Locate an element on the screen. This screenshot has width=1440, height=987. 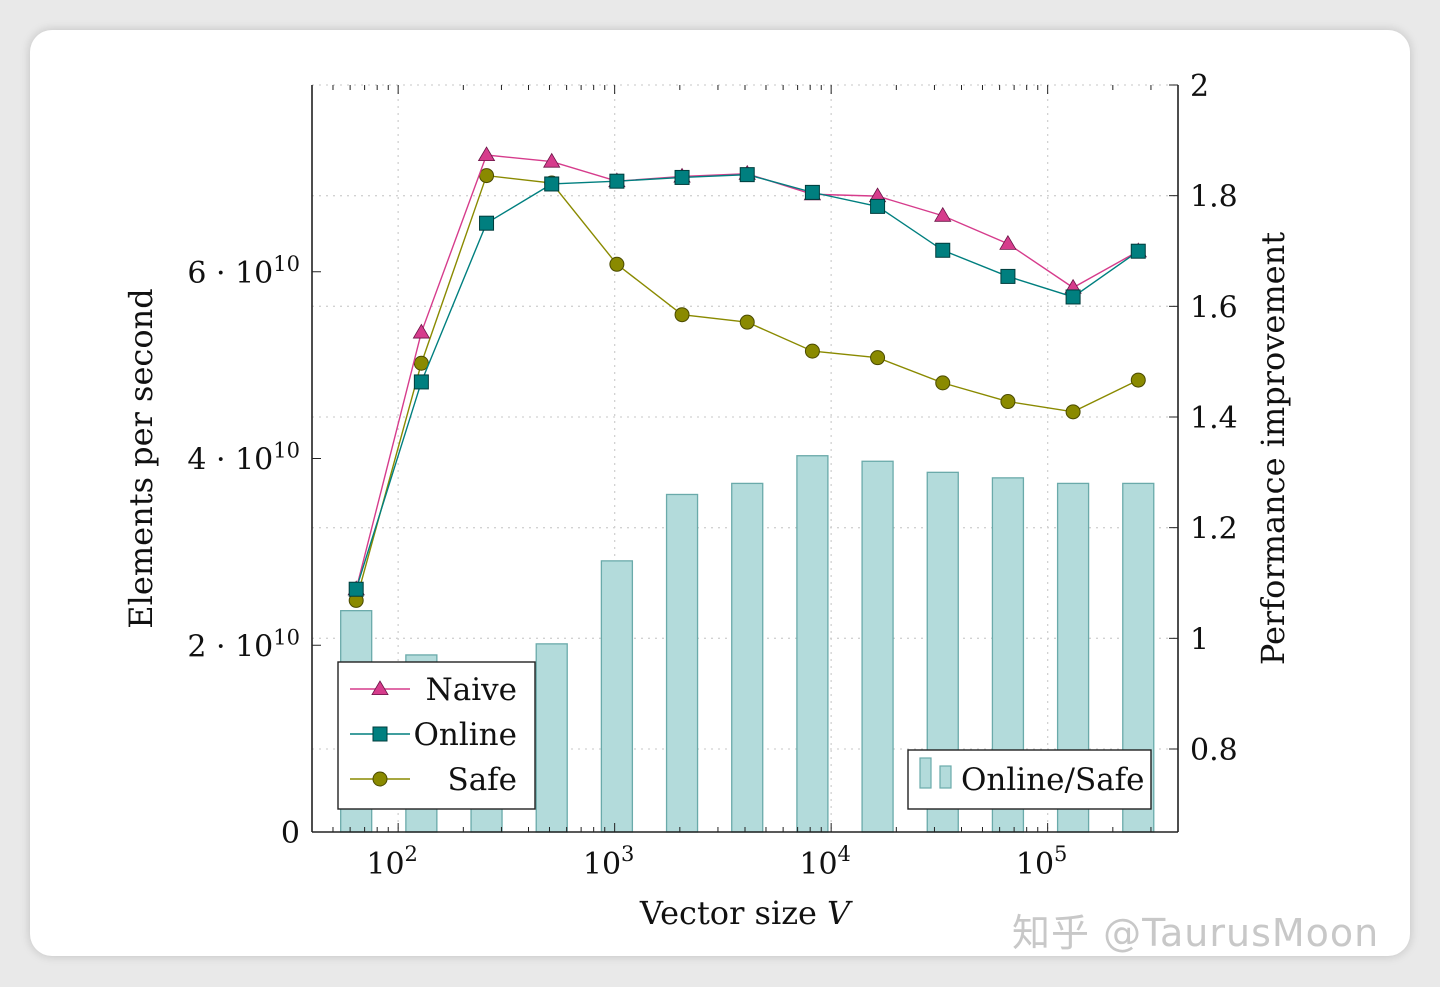
watermark: 知乎 @TaurusMoon is located at coordinates (1196, 933).